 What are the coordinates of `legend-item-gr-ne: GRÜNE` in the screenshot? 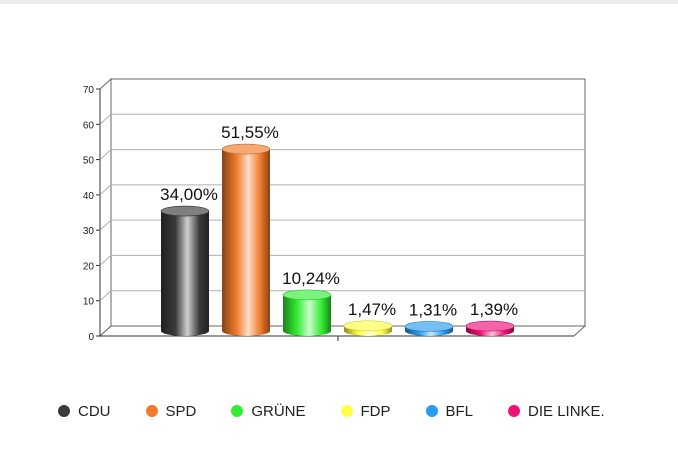 It's located at (268, 411).